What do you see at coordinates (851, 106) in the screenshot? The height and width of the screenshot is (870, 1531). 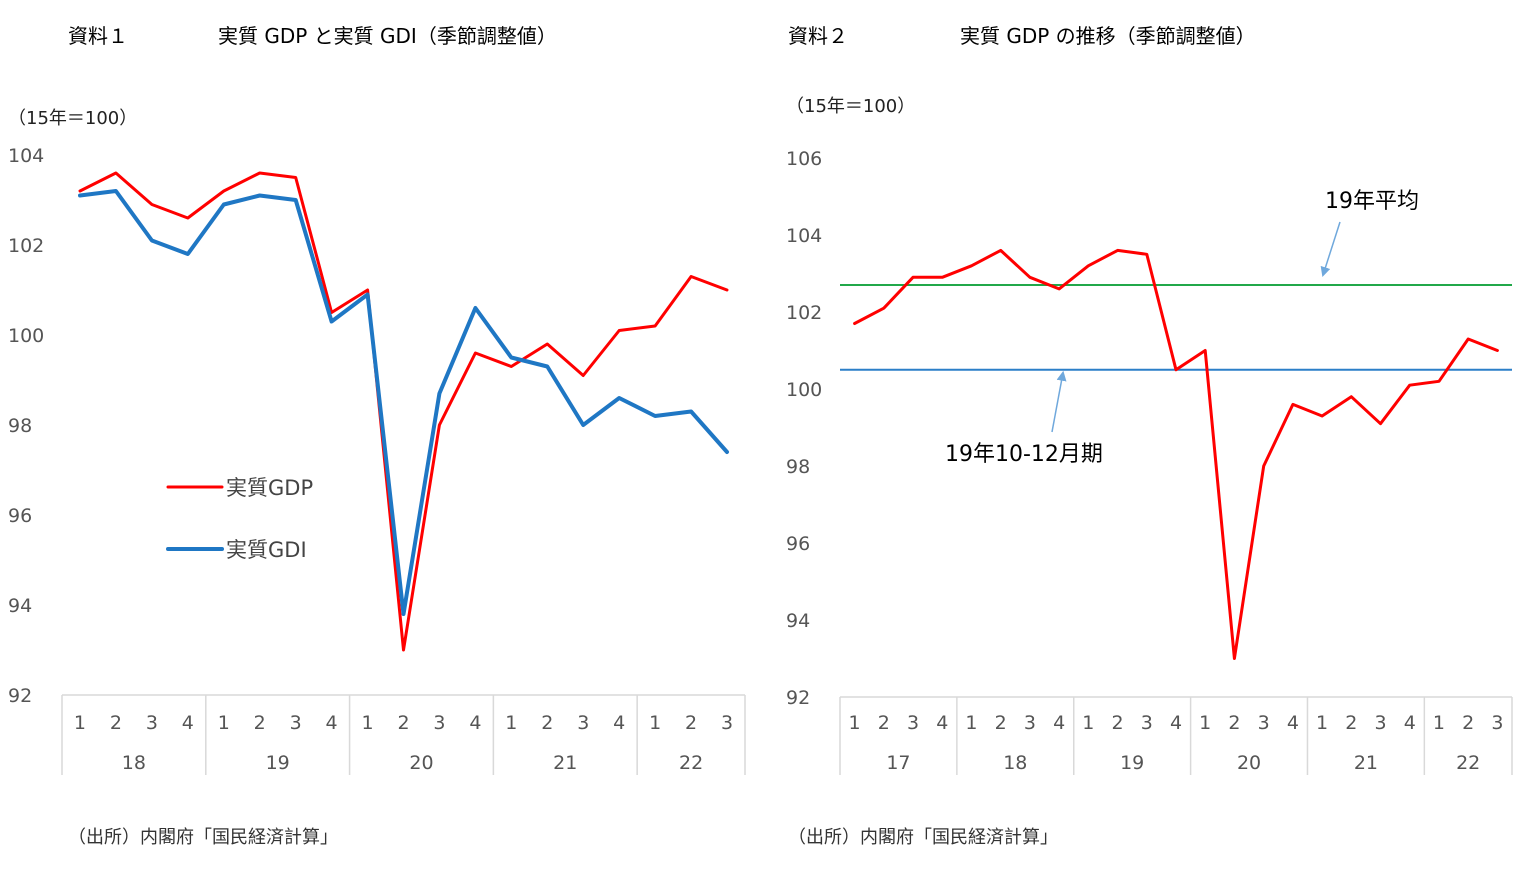 I see `right-y-unit: （15年＝100）` at bounding box center [851, 106].